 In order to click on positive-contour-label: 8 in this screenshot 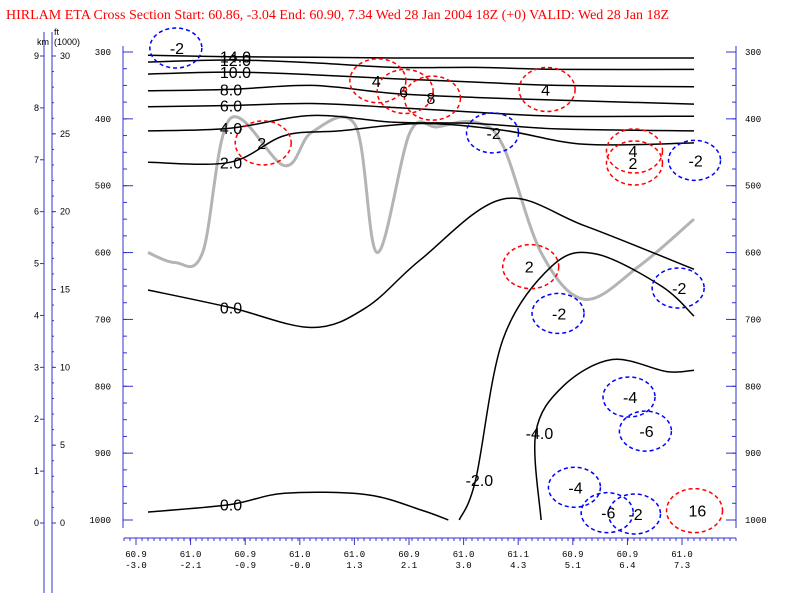, I will do `click(430, 99)`.